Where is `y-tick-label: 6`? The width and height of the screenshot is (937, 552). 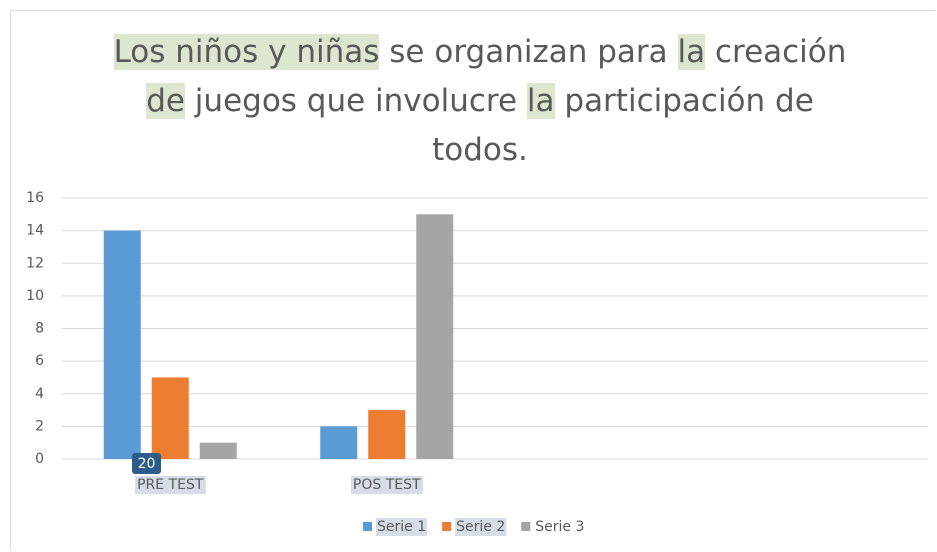
y-tick-label: 6 is located at coordinates (39, 361).